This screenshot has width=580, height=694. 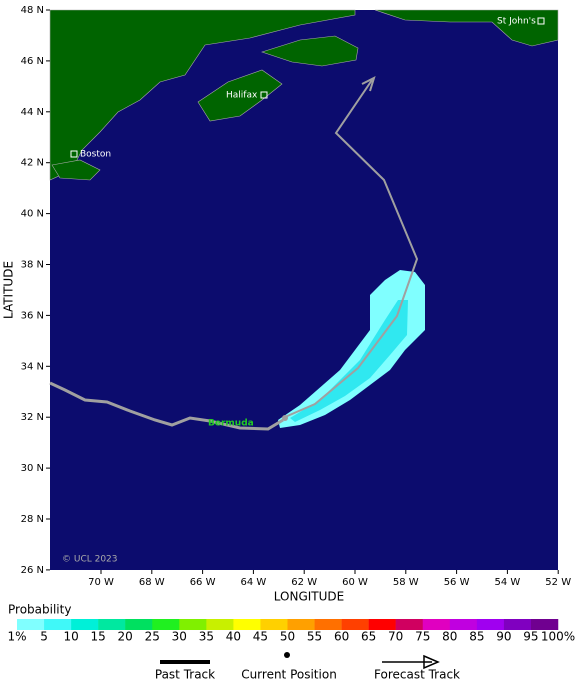 What do you see at coordinates (32, 265) in the screenshot?
I see `lat-label: 38 N` at bounding box center [32, 265].